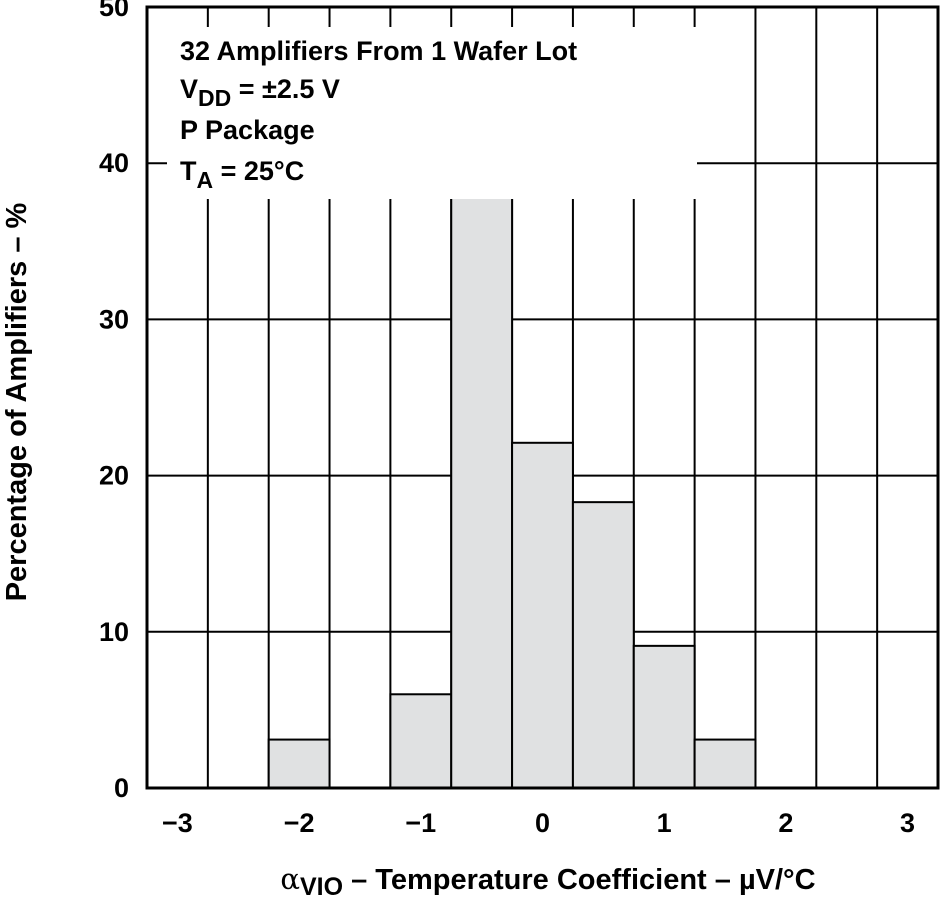 This screenshot has width=941, height=898. Describe the element at coordinates (664, 823) in the screenshot. I see `x-tick-label: 1` at that location.